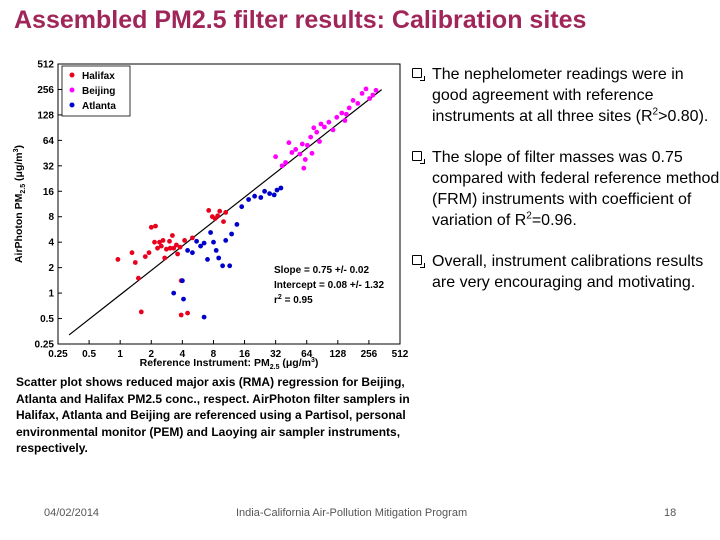 Image resolution: width=720 pixels, height=540 pixels. What do you see at coordinates (337, 354) in the screenshot?
I see `x-tick-label: 128` at bounding box center [337, 354].